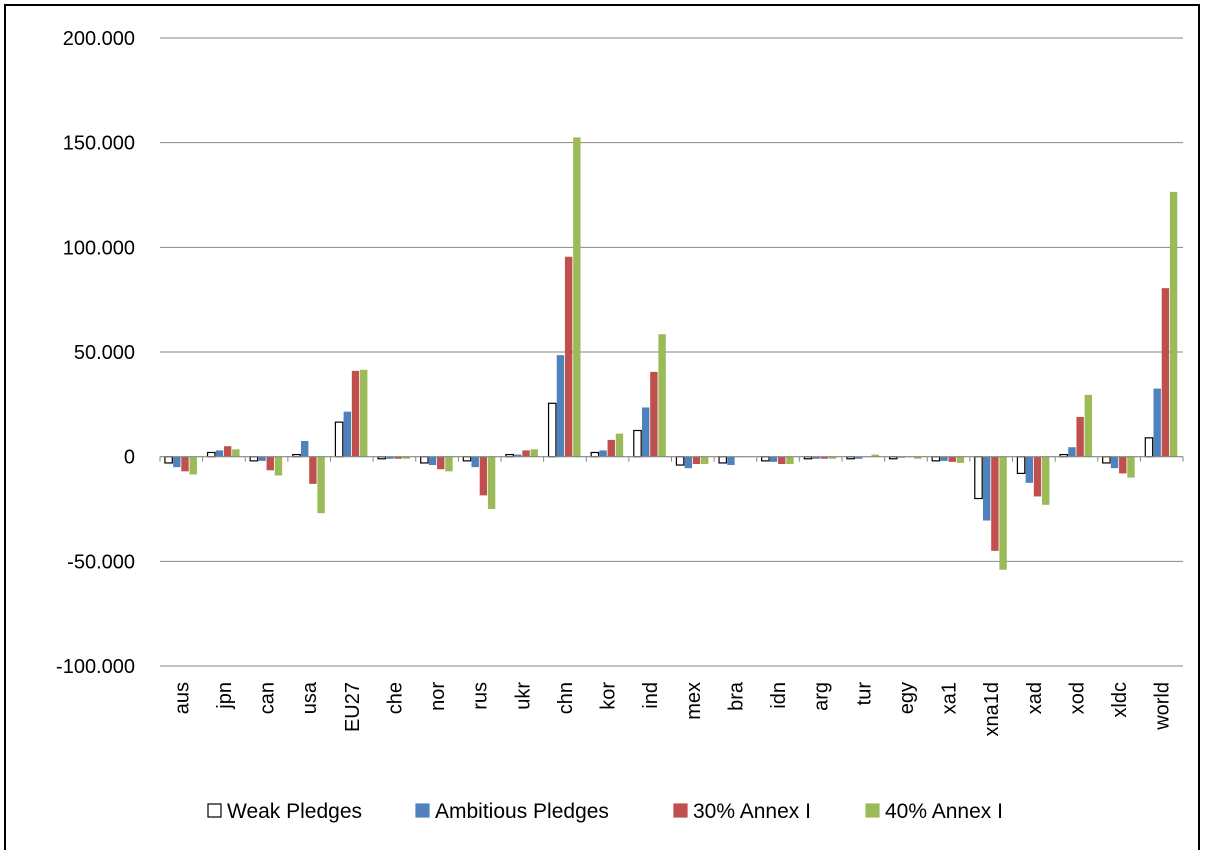  I want to click on bar-ambitious-pledges-idn, so click(773, 459).